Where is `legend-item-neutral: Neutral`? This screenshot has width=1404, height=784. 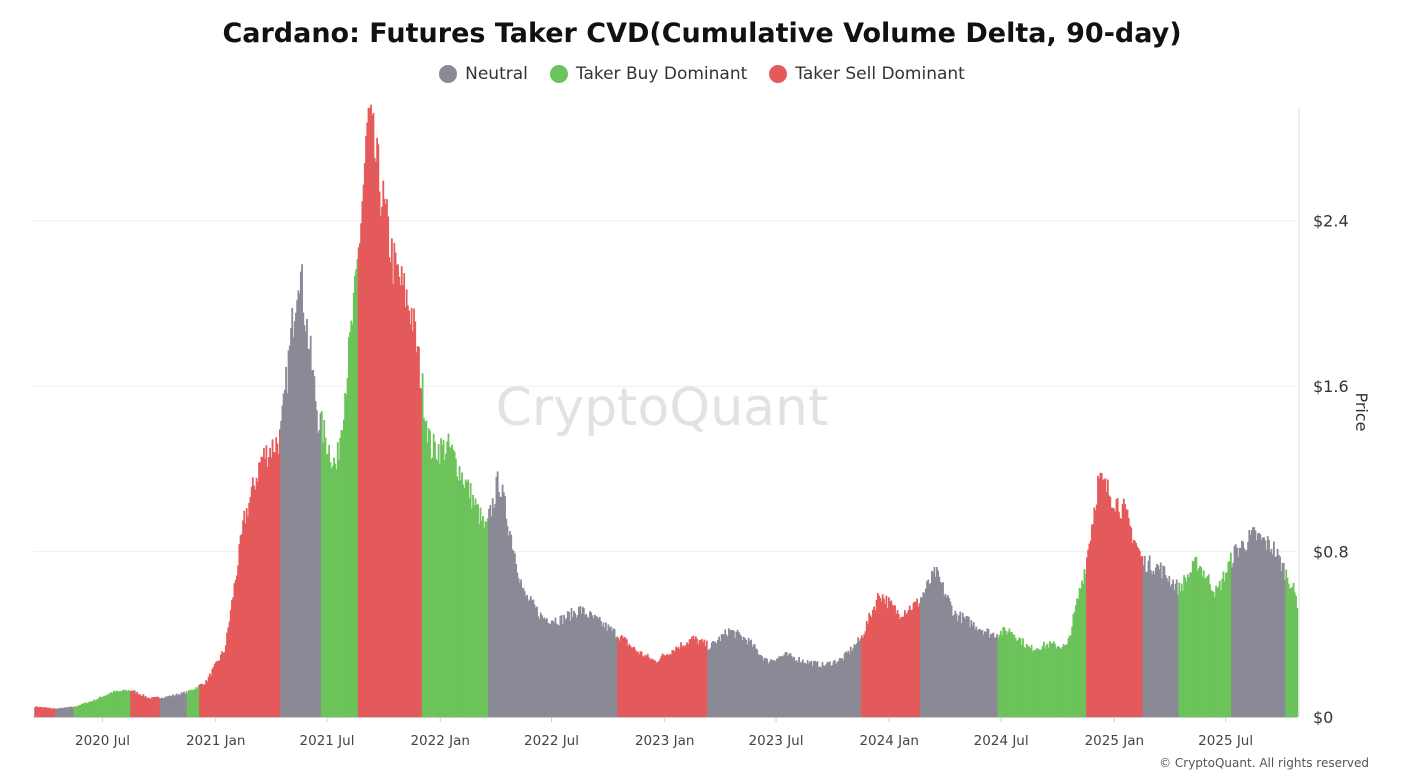 legend-item-neutral: Neutral is located at coordinates (483, 74).